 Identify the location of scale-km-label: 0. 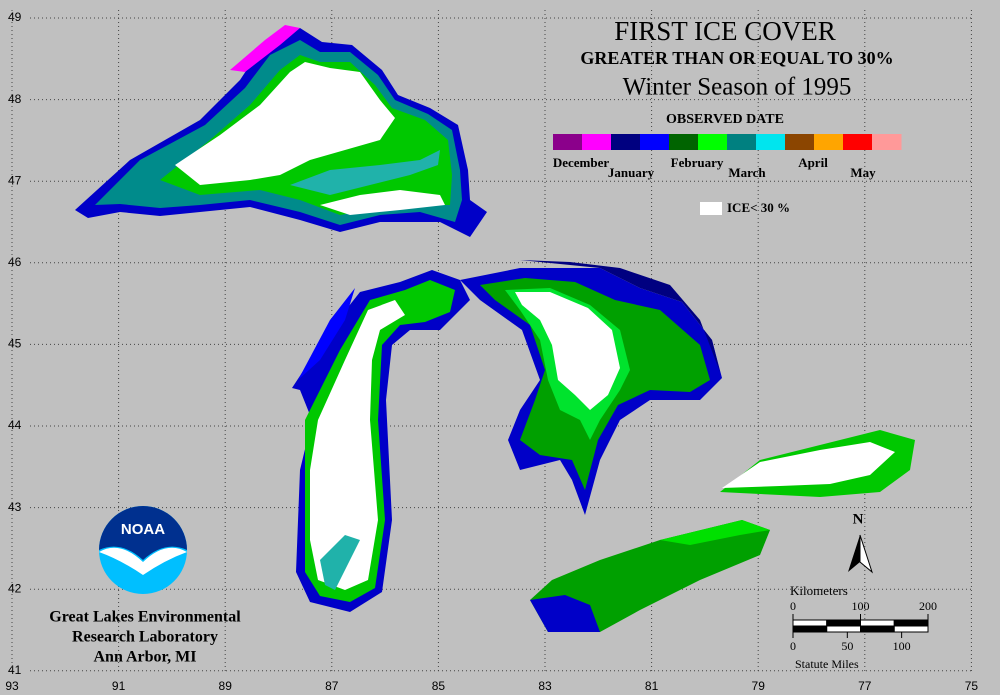
(793, 606).